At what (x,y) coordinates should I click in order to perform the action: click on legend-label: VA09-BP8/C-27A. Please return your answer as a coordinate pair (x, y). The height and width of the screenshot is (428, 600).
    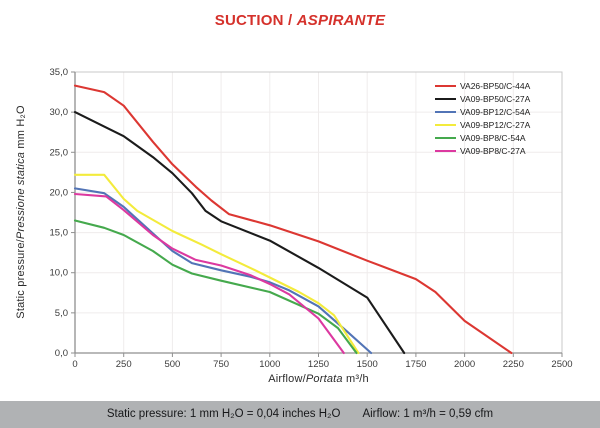
    Looking at the image, I should click on (493, 150).